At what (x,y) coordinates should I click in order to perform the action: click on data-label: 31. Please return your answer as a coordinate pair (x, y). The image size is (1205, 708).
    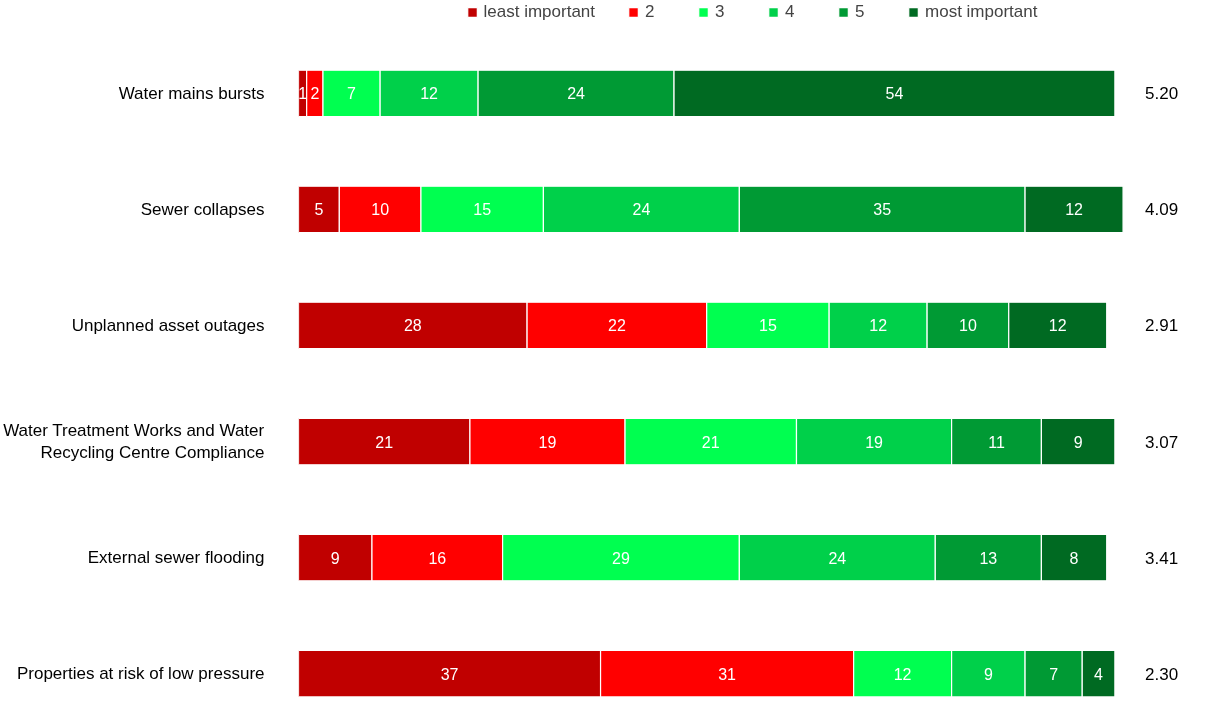
    Looking at the image, I should click on (727, 674).